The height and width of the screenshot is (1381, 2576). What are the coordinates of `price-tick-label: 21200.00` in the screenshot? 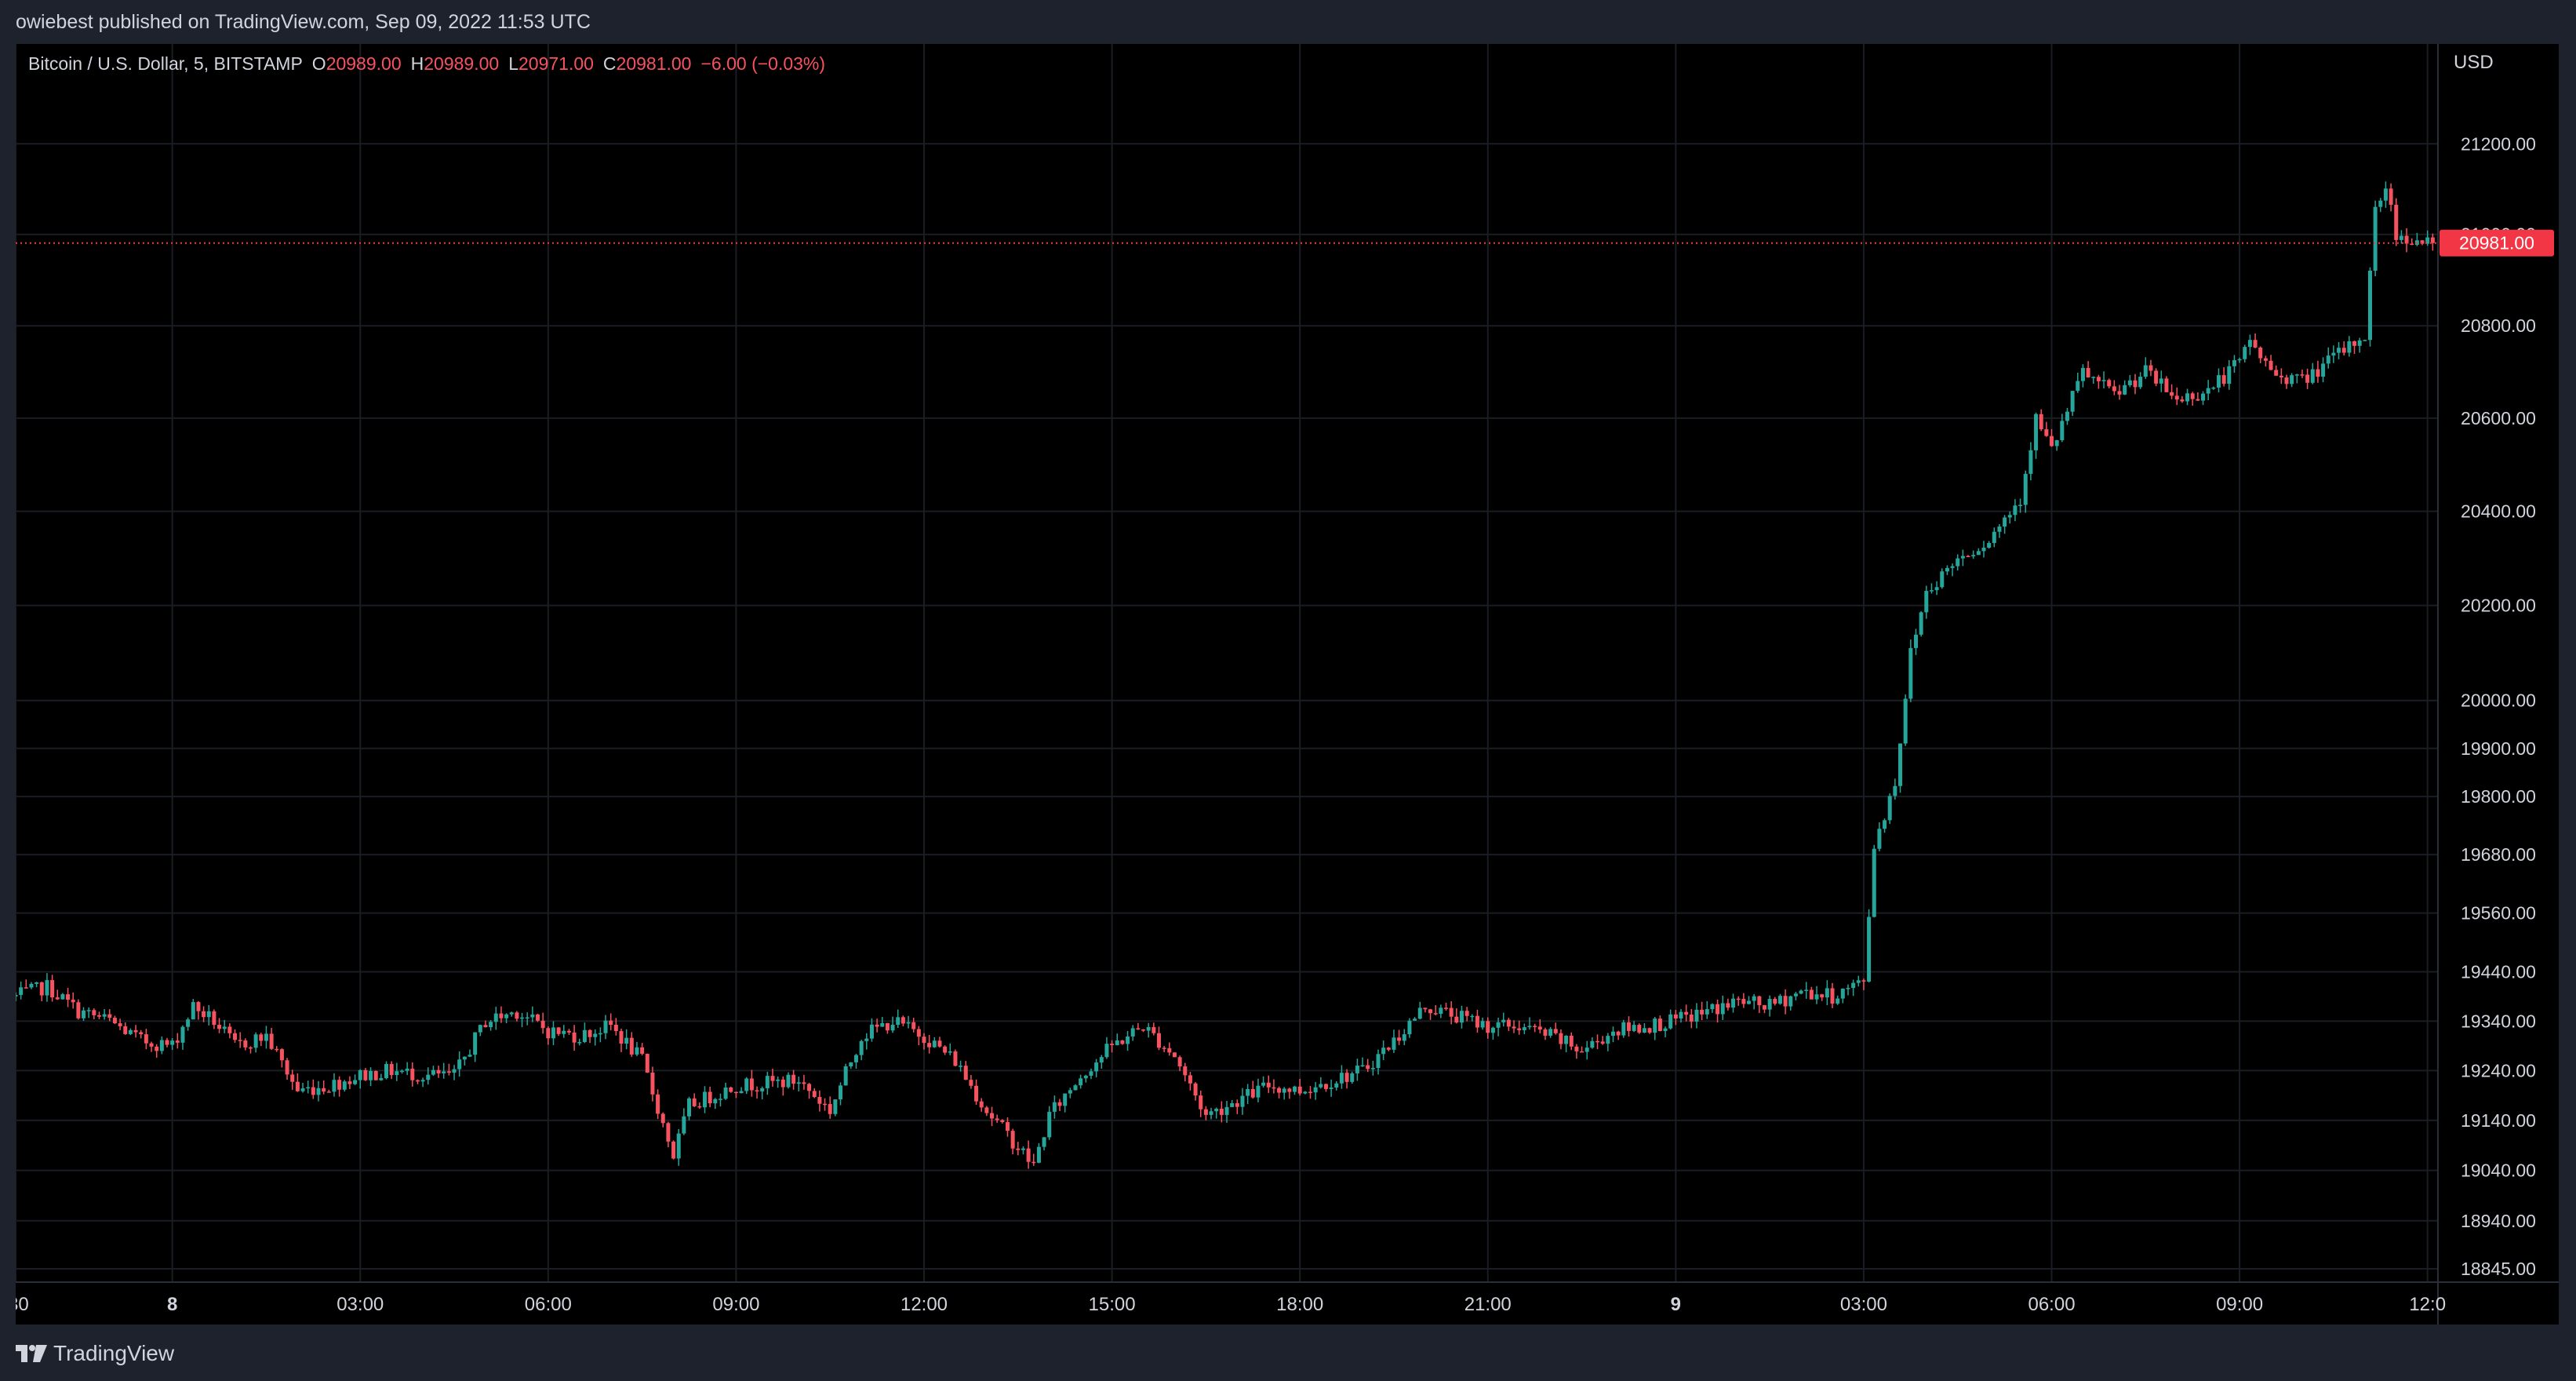 It's located at (2498, 143).